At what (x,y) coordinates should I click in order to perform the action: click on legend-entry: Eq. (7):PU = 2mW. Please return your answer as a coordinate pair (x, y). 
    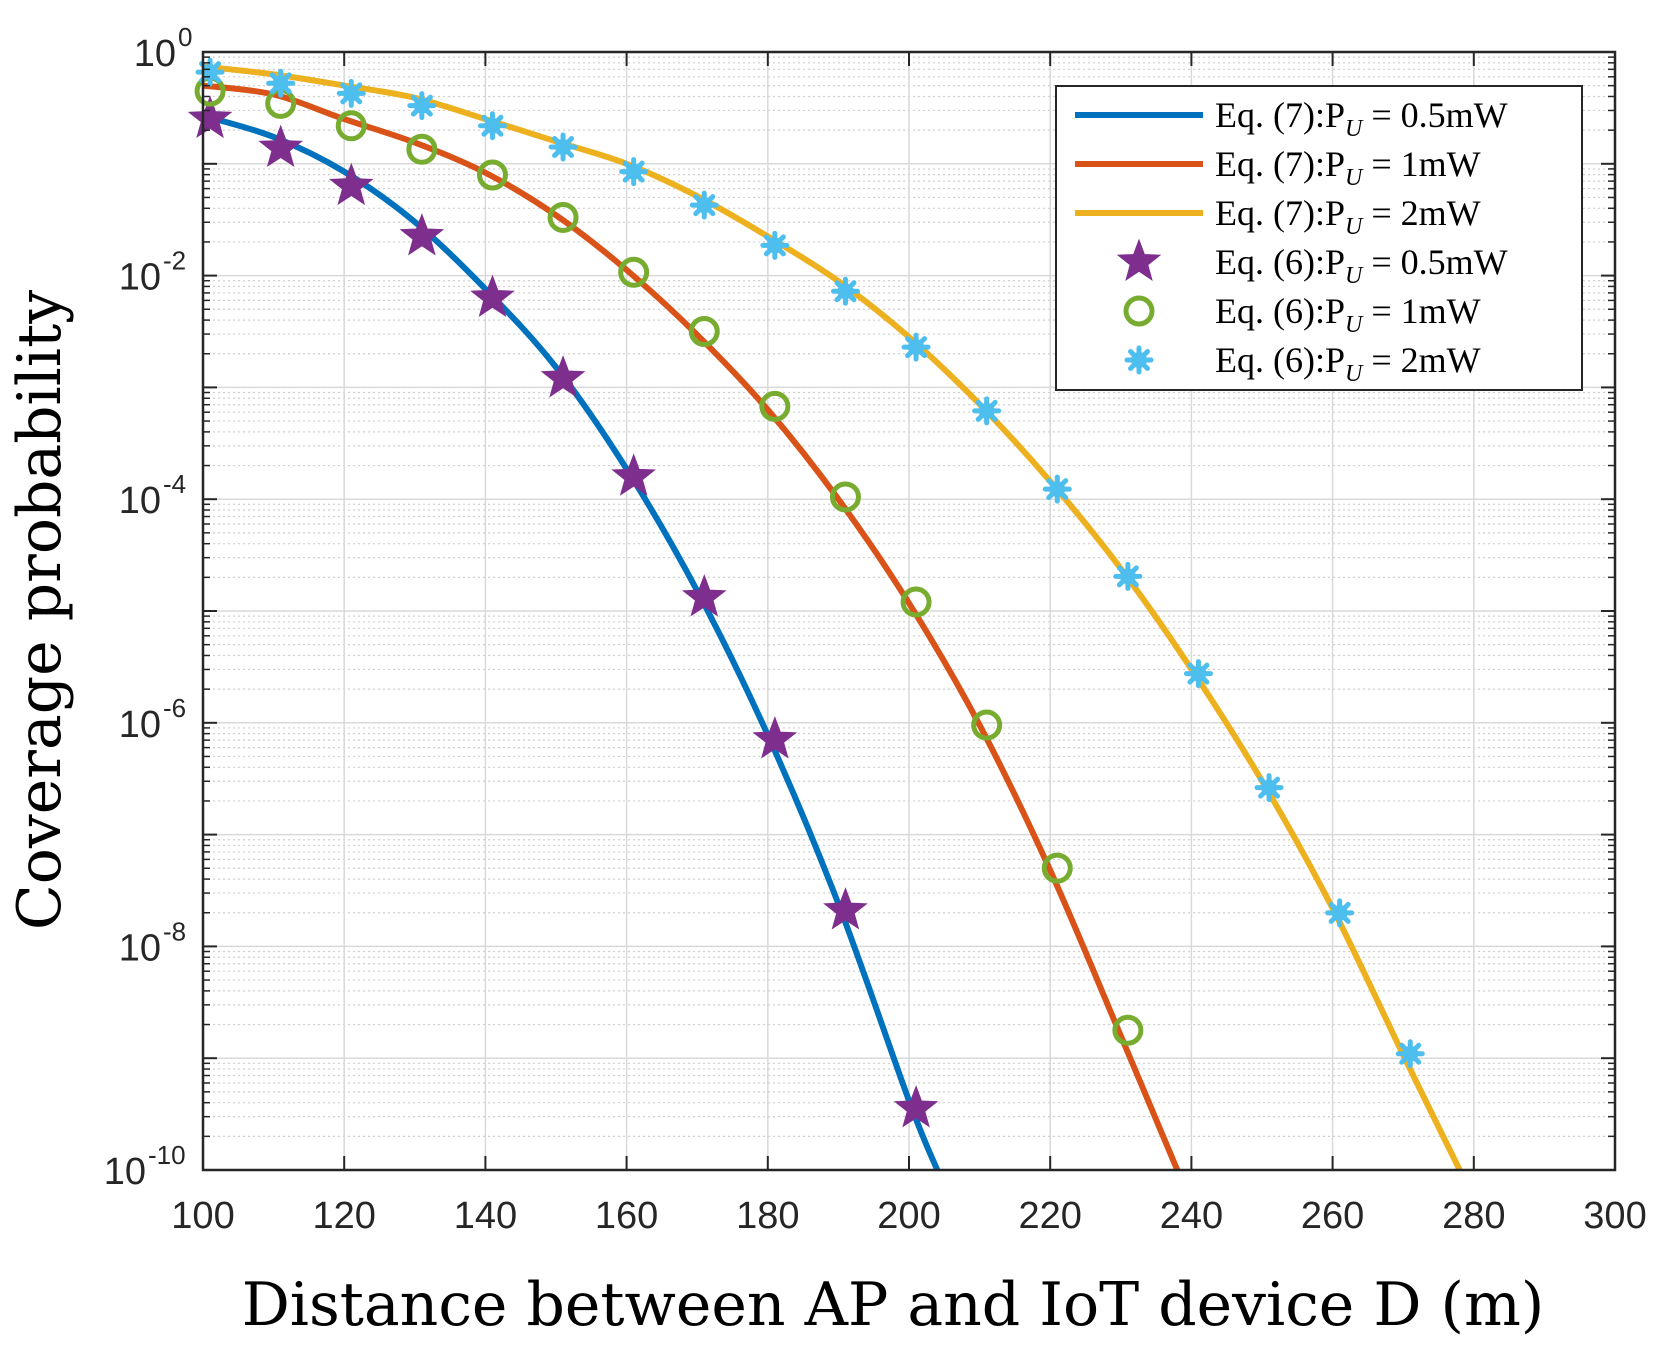
    Looking at the image, I should click on (1278, 216).